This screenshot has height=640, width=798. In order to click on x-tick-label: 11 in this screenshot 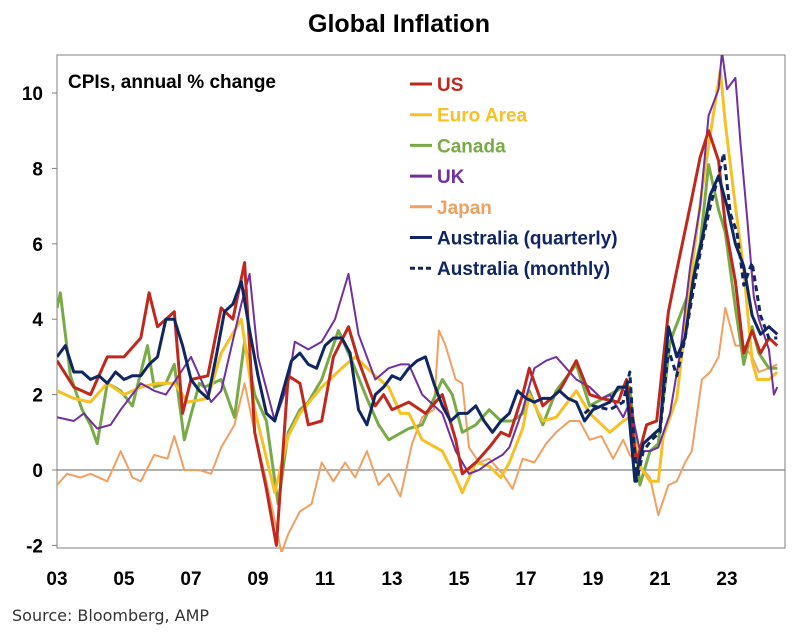, I will do `click(325, 579)`.